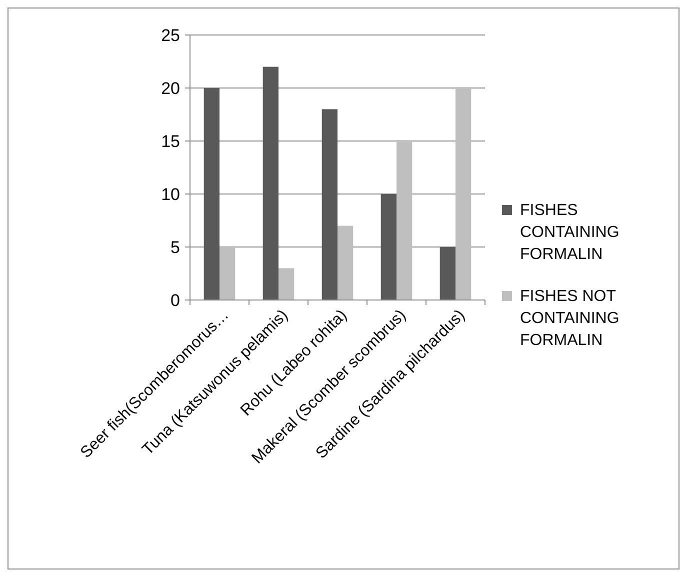  What do you see at coordinates (170, 88) in the screenshot?
I see `y-tick-label: 20` at bounding box center [170, 88].